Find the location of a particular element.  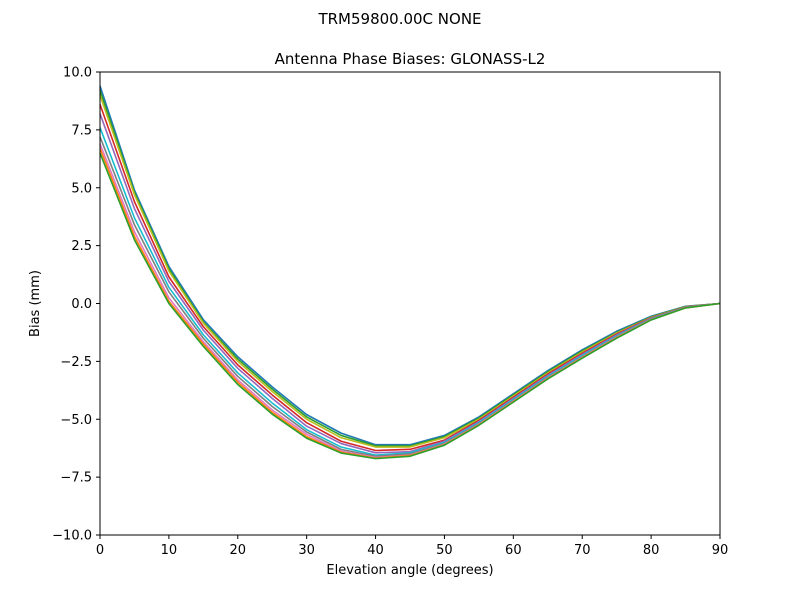

y-tick-label: 0.0 is located at coordinates (81, 304).